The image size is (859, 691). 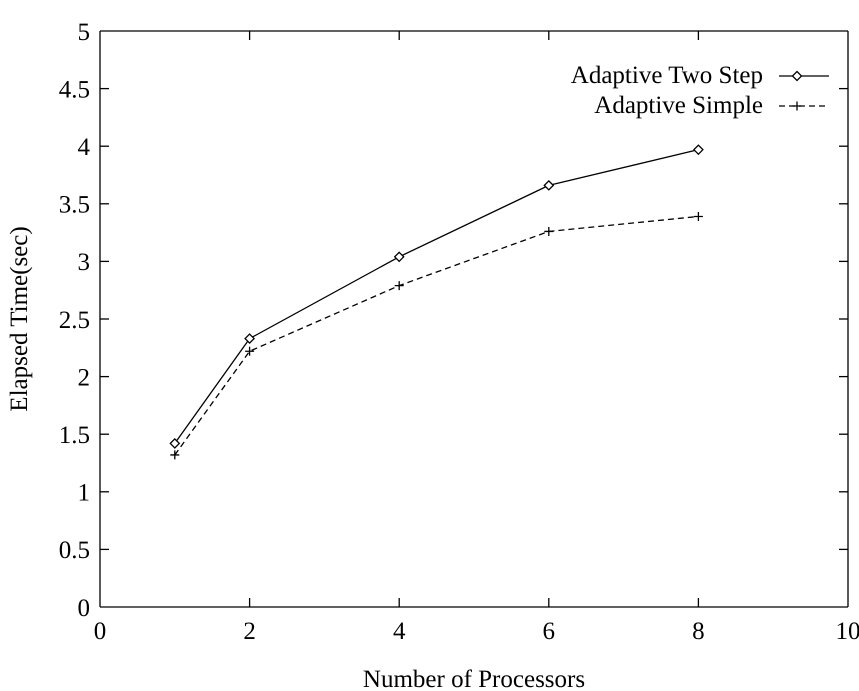 What do you see at coordinates (74, 205) in the screenshot?
I see `y-tick-label: 3.5` at bounding box center [74, 205].